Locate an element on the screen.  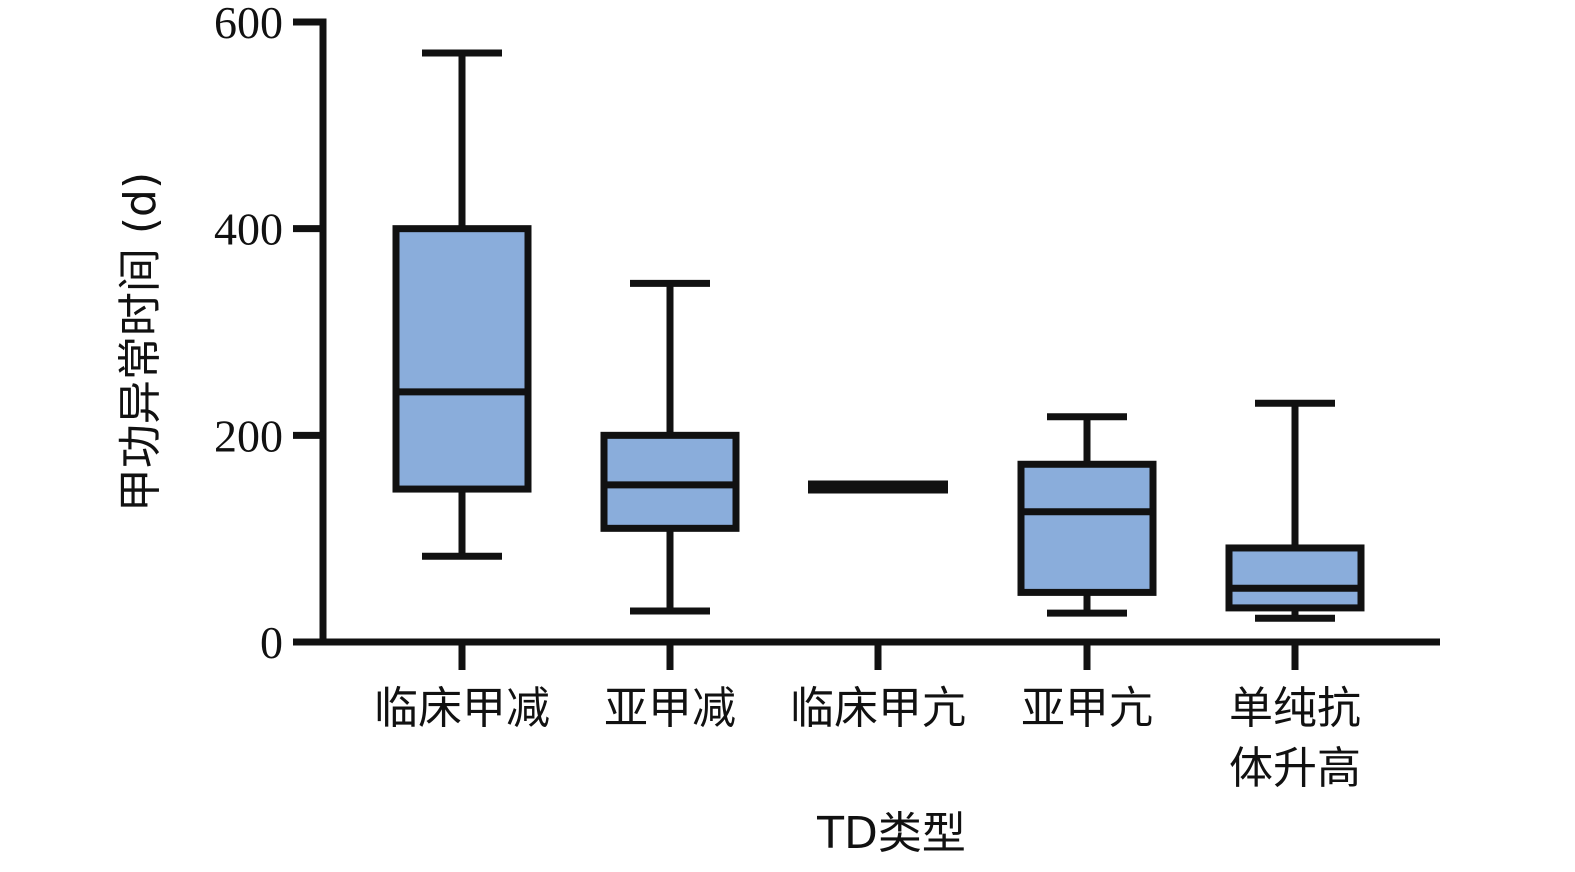
x-tick-label: 单纯抗 is located at coordinates (1295, 708).